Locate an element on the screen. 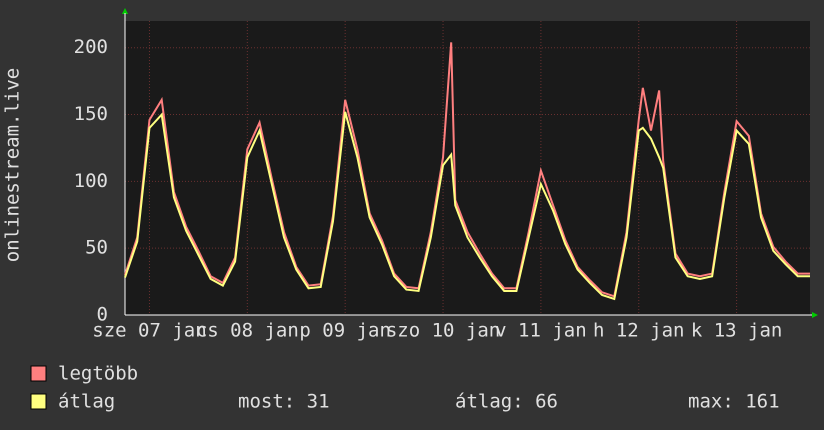  y-tick-label: 150 is located at coordinates (91, 114).